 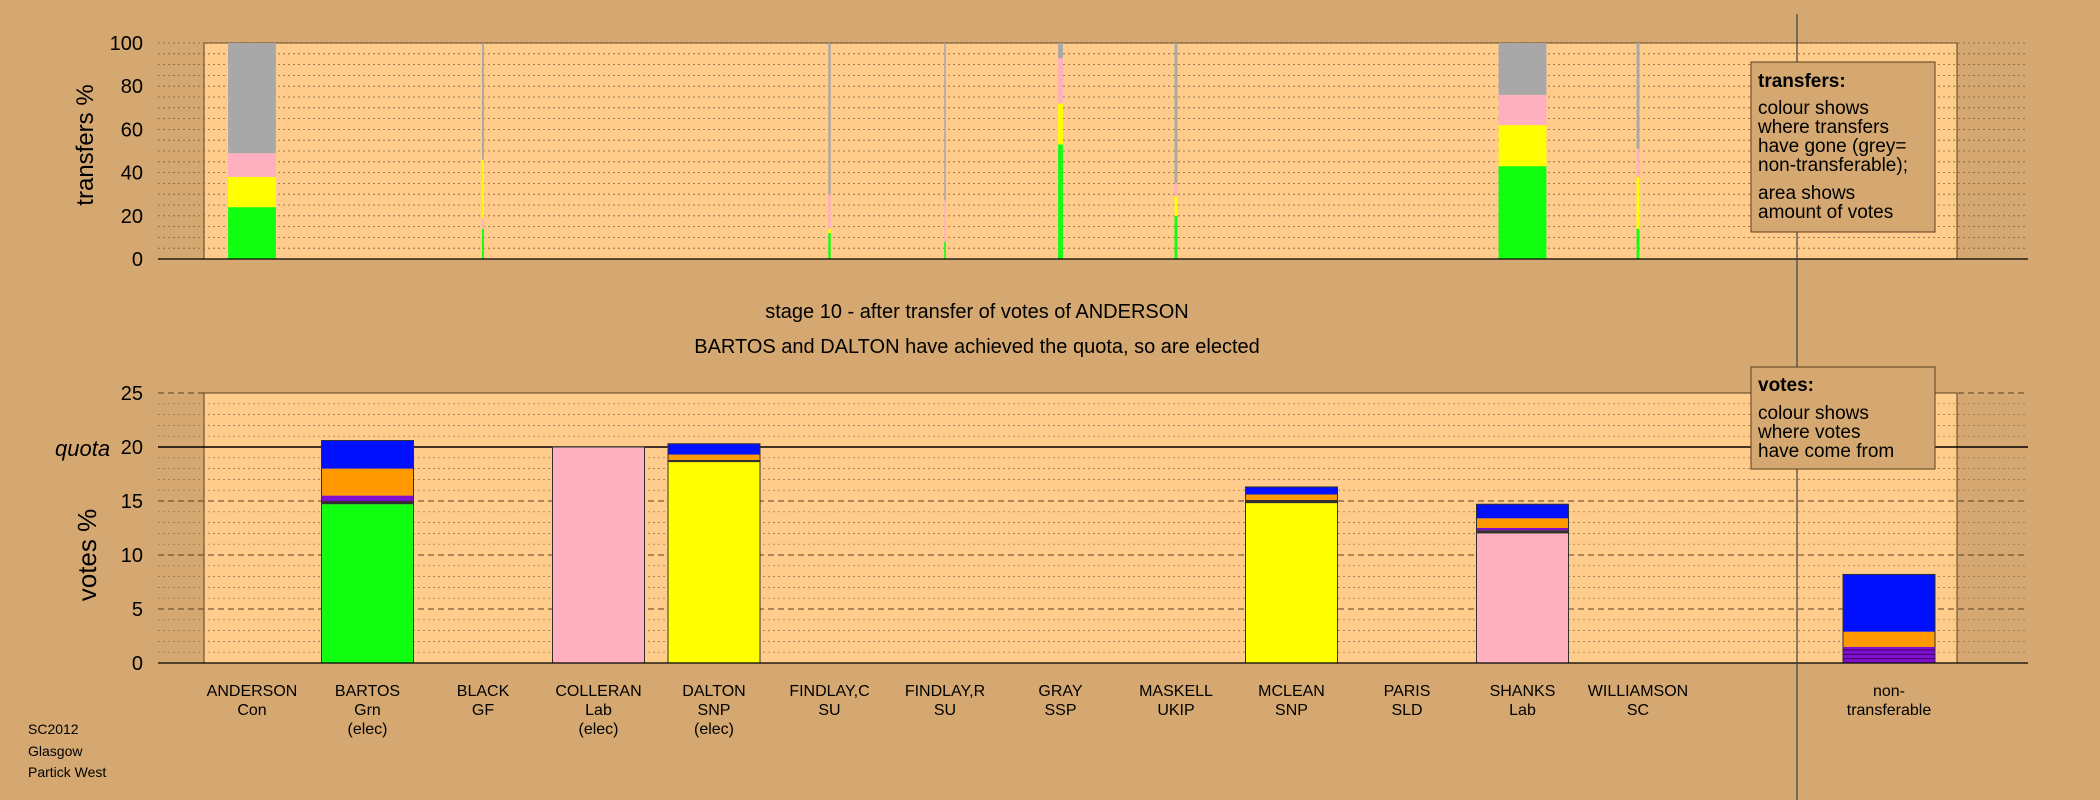 What do you see at coordinates (1291, 691) in the screenshot?
I see `candidate-label: MCLEAN` at bounding box center [1291, 691].